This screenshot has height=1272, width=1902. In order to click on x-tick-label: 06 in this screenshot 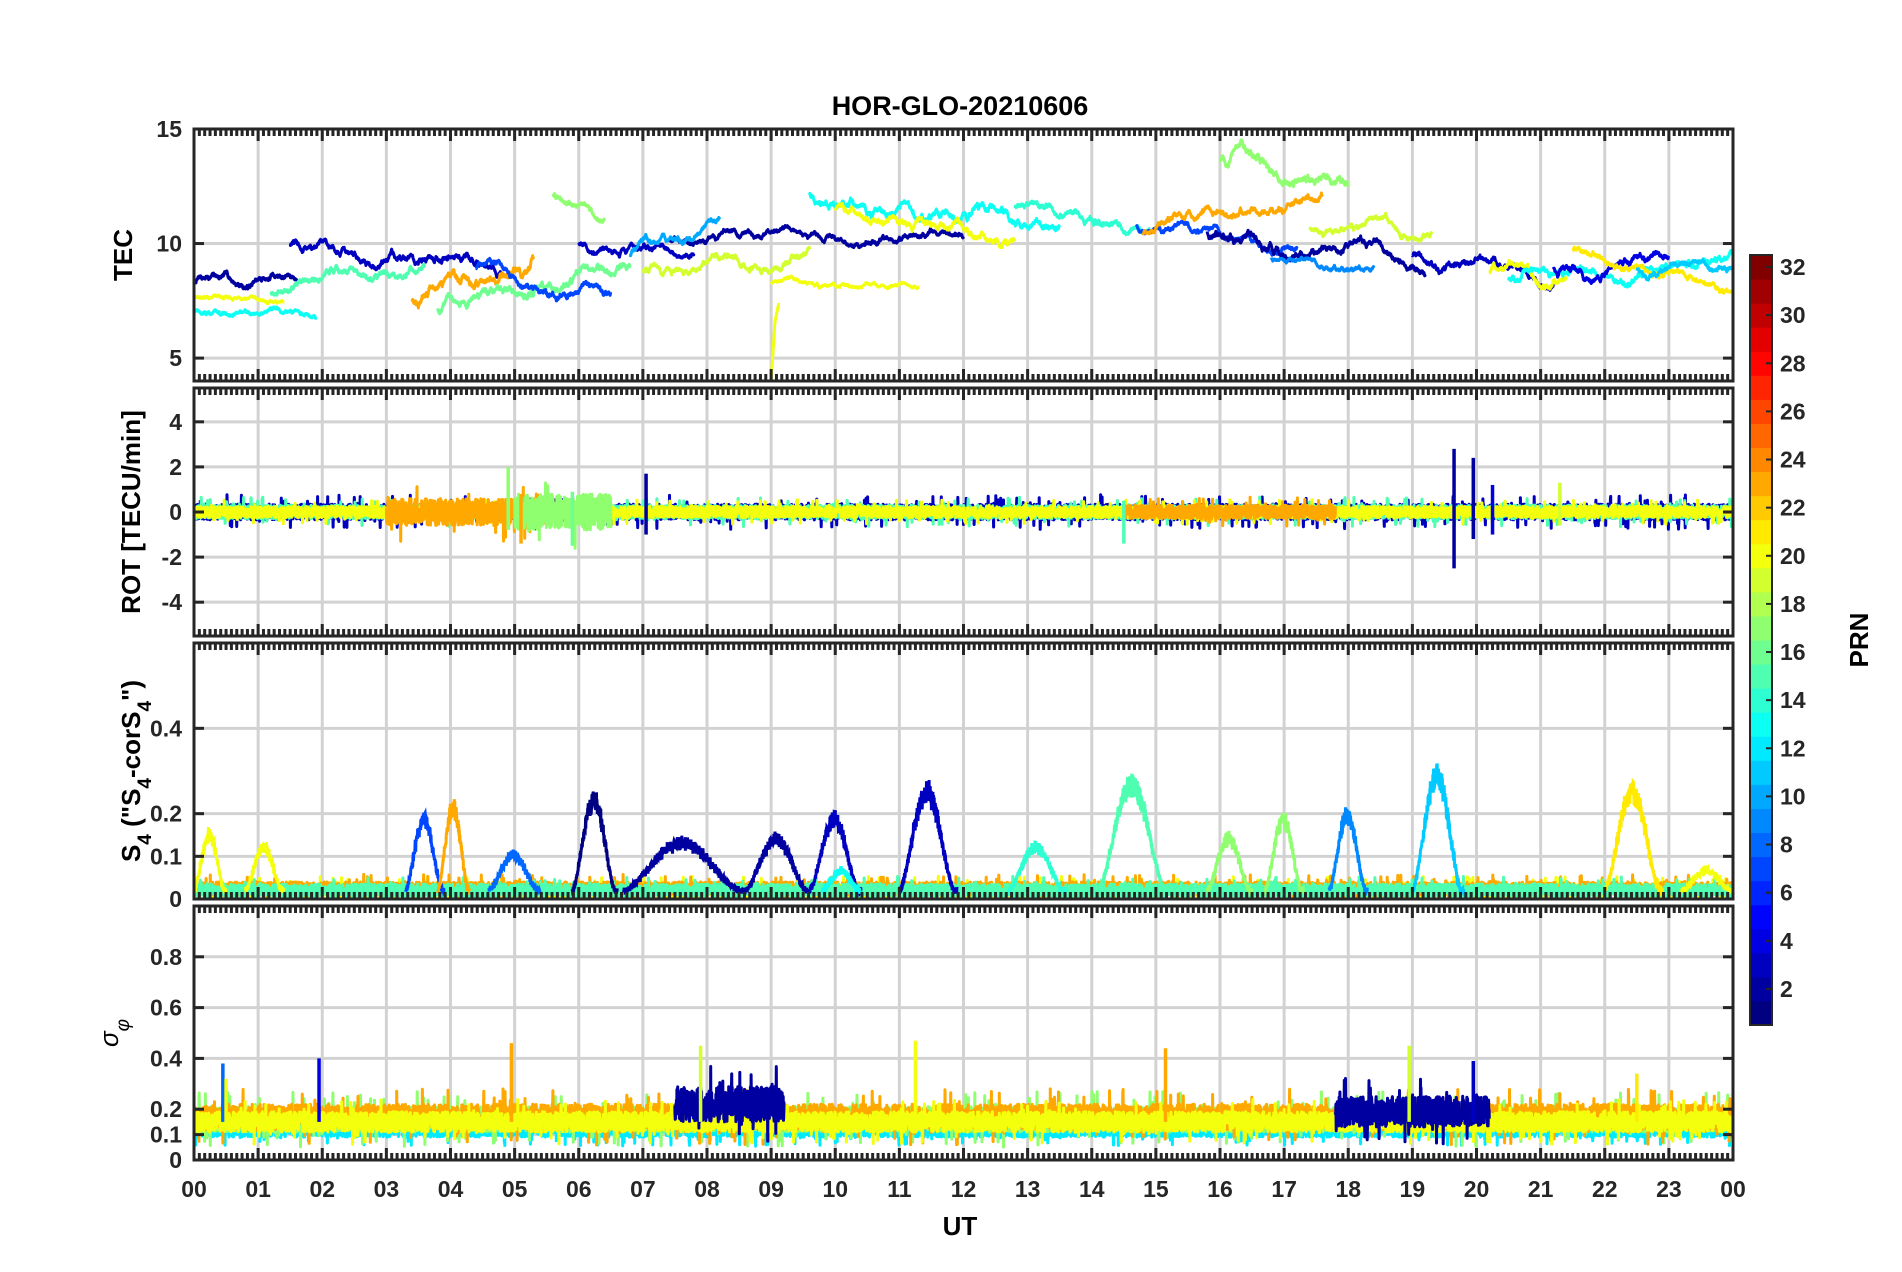, I will do `click(579, 1189)`.